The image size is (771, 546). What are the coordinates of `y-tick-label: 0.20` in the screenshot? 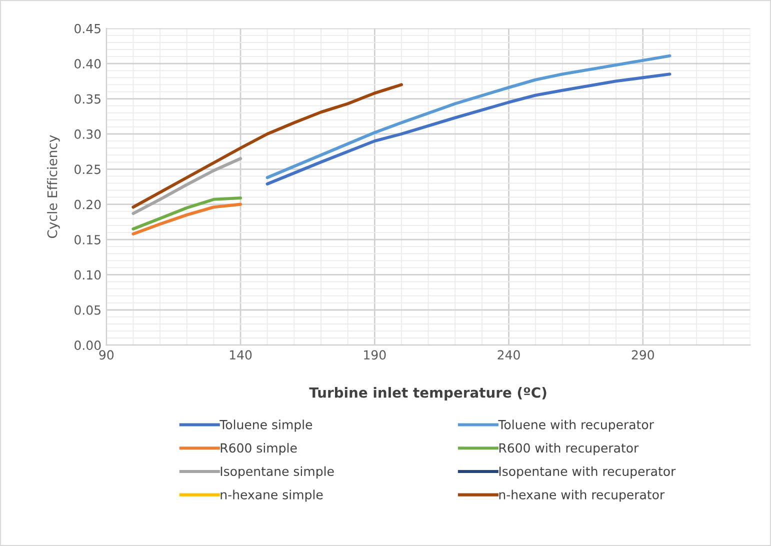 It's located at (87, 205).